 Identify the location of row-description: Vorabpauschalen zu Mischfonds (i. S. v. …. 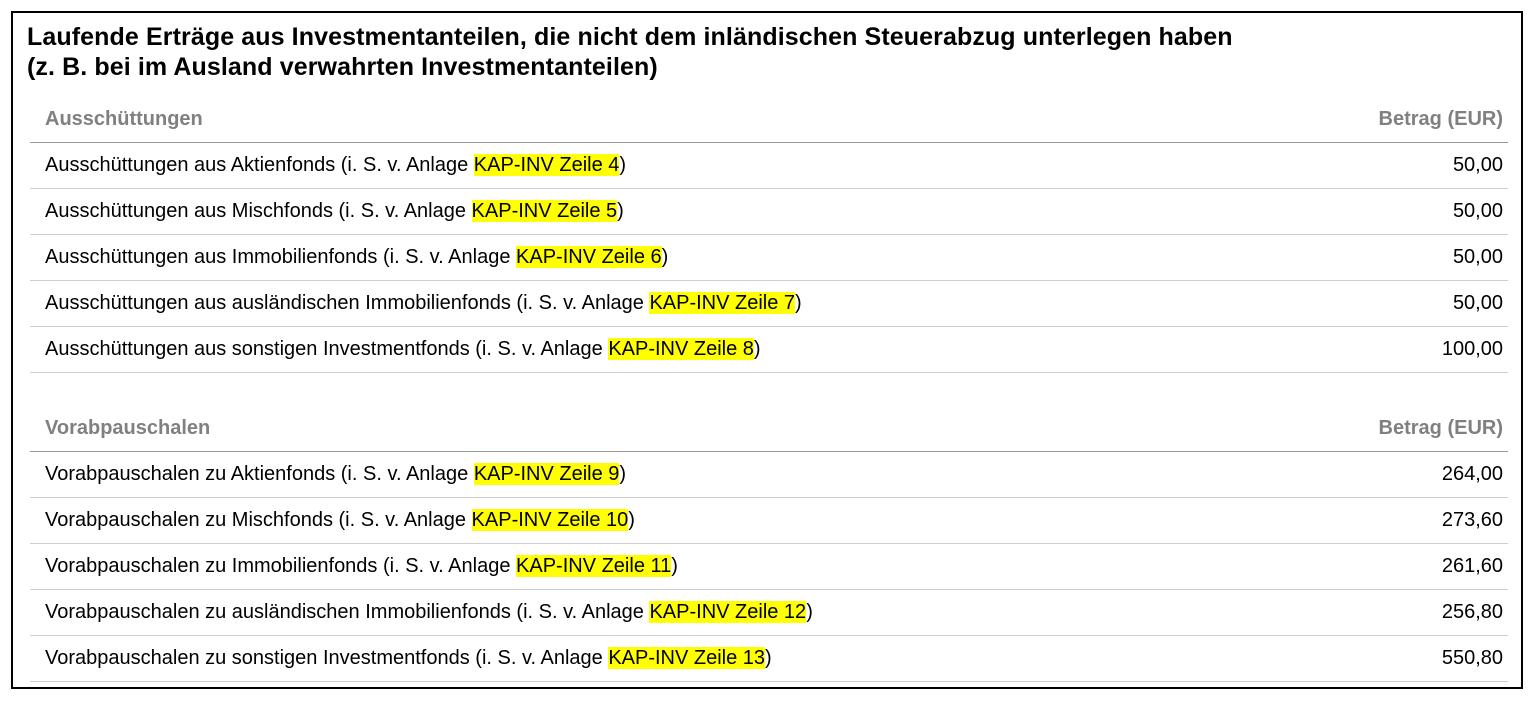
(340, 520).